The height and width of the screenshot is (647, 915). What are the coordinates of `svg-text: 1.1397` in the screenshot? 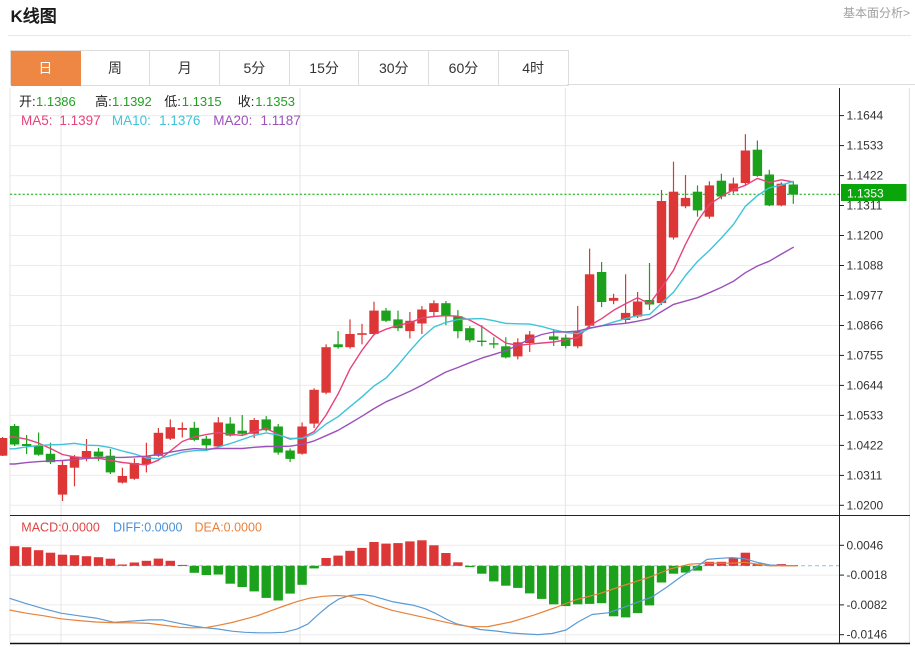 It's located at (79, 120).